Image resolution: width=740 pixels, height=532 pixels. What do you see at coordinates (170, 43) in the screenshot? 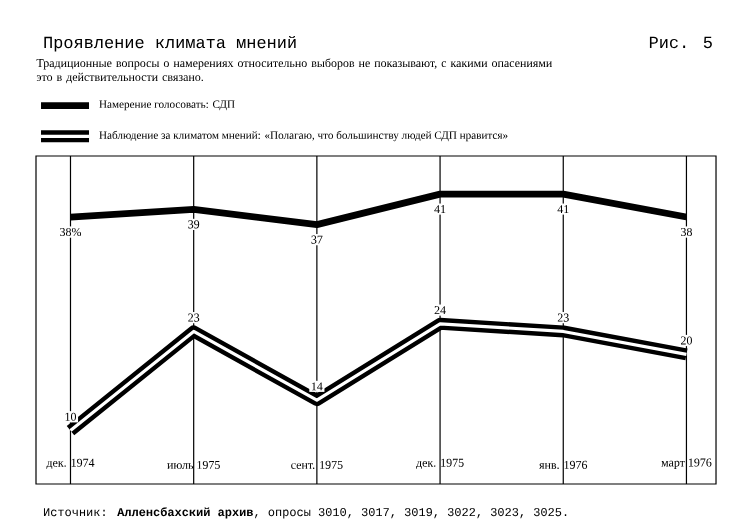
I see `chart-title: Проявление климата мнений` at bounding box center [170, 43].